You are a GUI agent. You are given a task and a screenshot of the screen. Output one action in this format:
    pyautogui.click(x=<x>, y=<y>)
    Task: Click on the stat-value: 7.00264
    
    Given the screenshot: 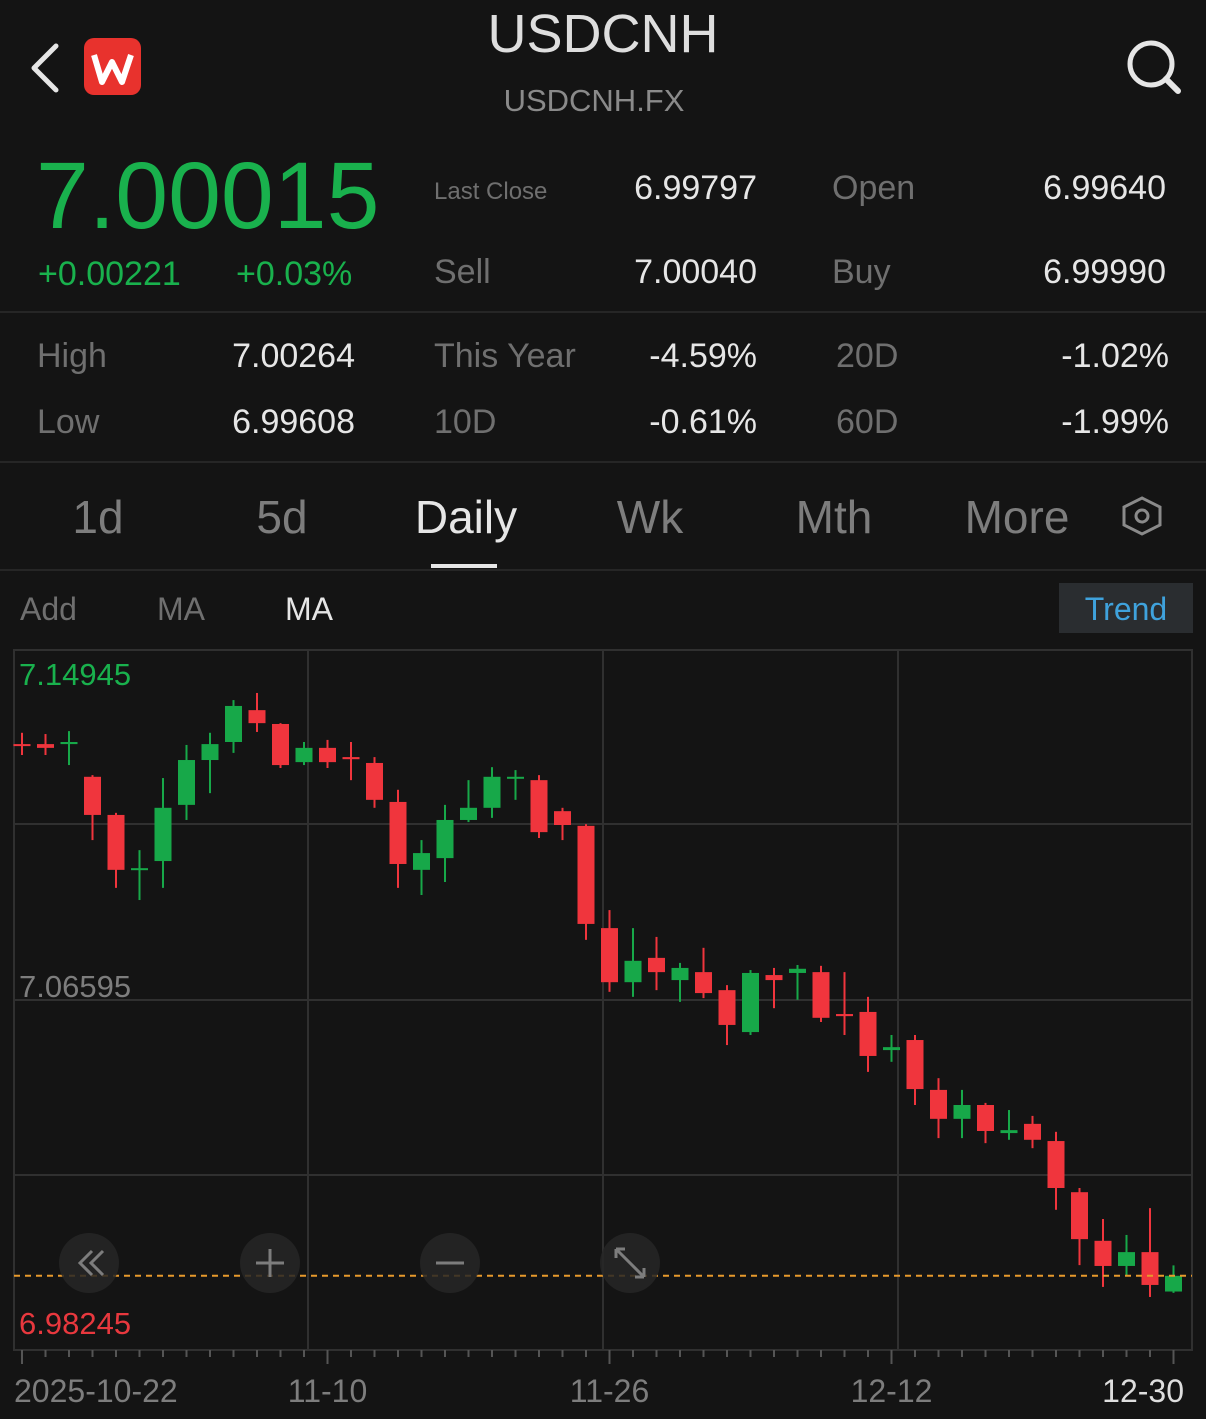 What is the action you would take?
    pyautogui.click(x=293, y=356)
    